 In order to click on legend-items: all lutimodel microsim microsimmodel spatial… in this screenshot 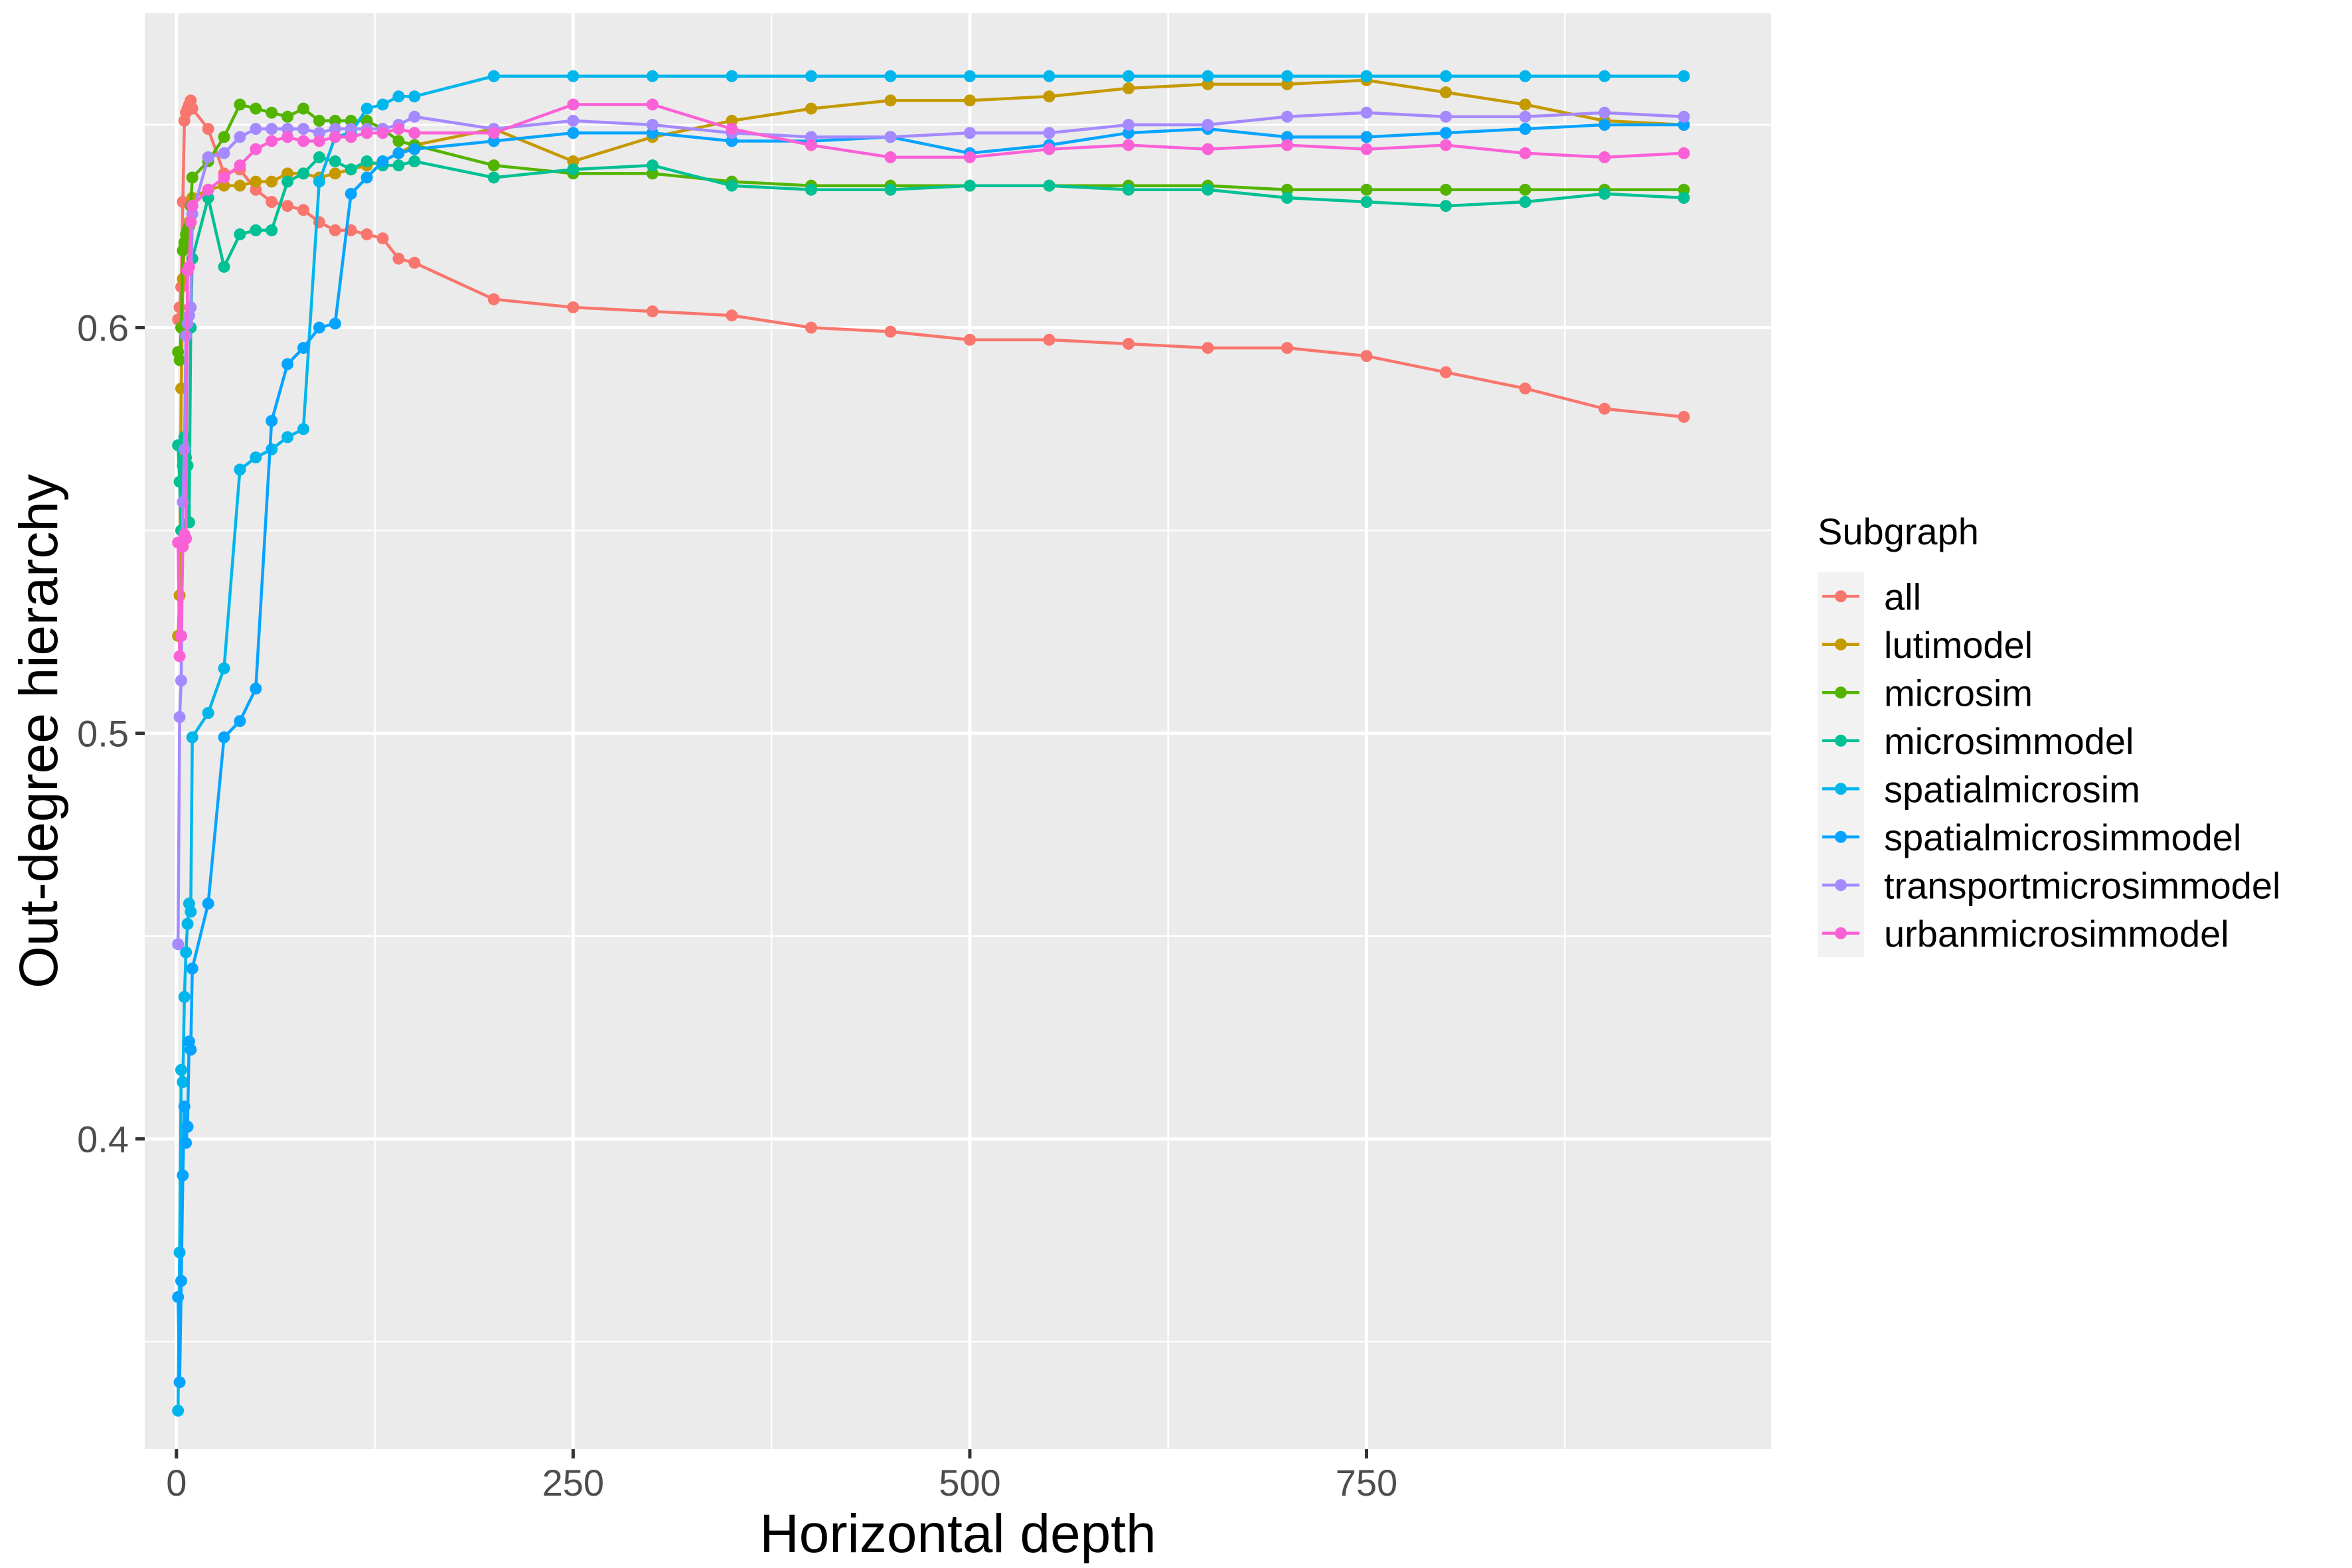, I will do `click(2049, 765)`.